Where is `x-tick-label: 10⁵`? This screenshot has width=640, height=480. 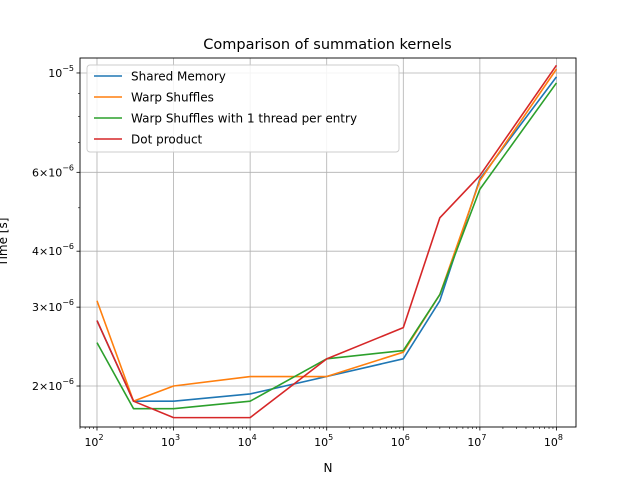
x-tick-label: 10⁵ is located at coordinates (323, 441).